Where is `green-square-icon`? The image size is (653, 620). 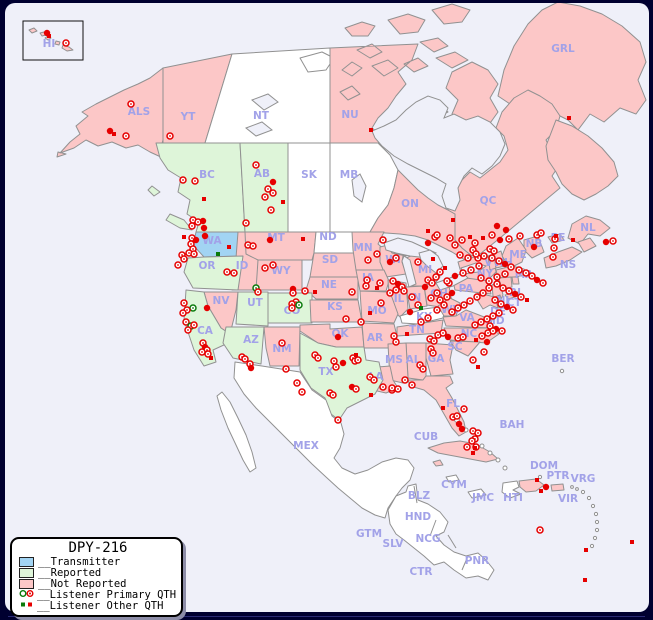 green-square-icon is located at coordinates (23, 604).